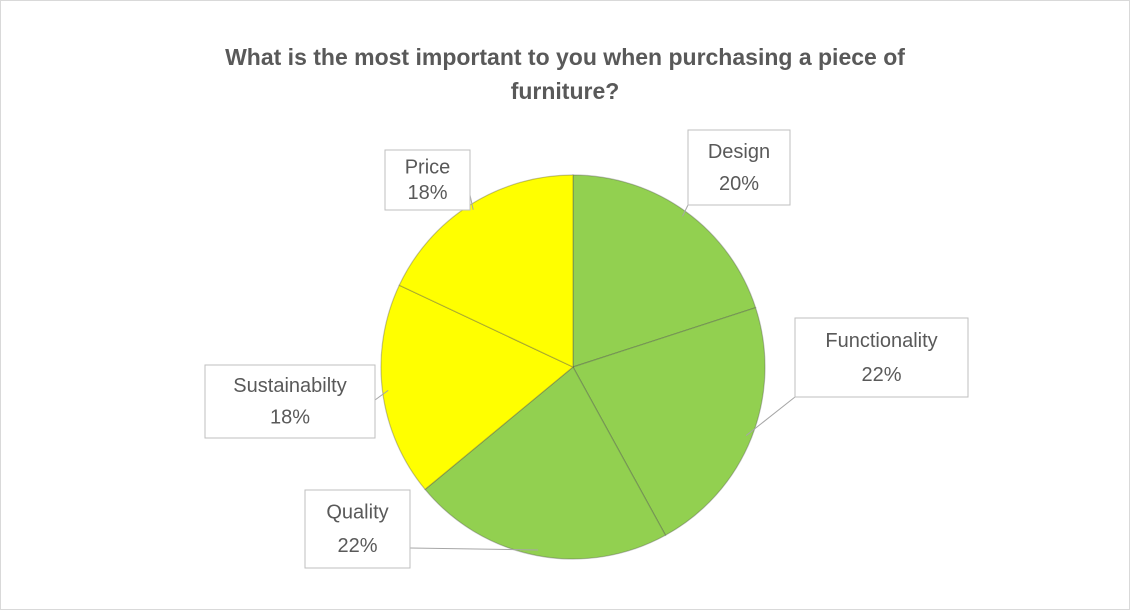 The width and height of the screenshot is (1130, 610). Describe the element at coordinates (357, 513) in the screenshot. I see `category-label: Quality` at that location.